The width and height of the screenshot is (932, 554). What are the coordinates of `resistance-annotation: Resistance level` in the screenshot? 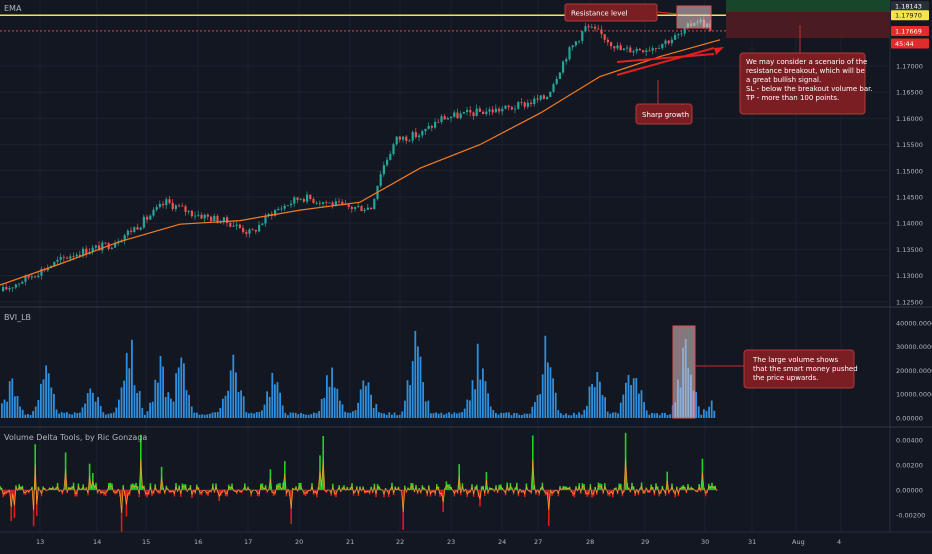 It's located at (638, 16).